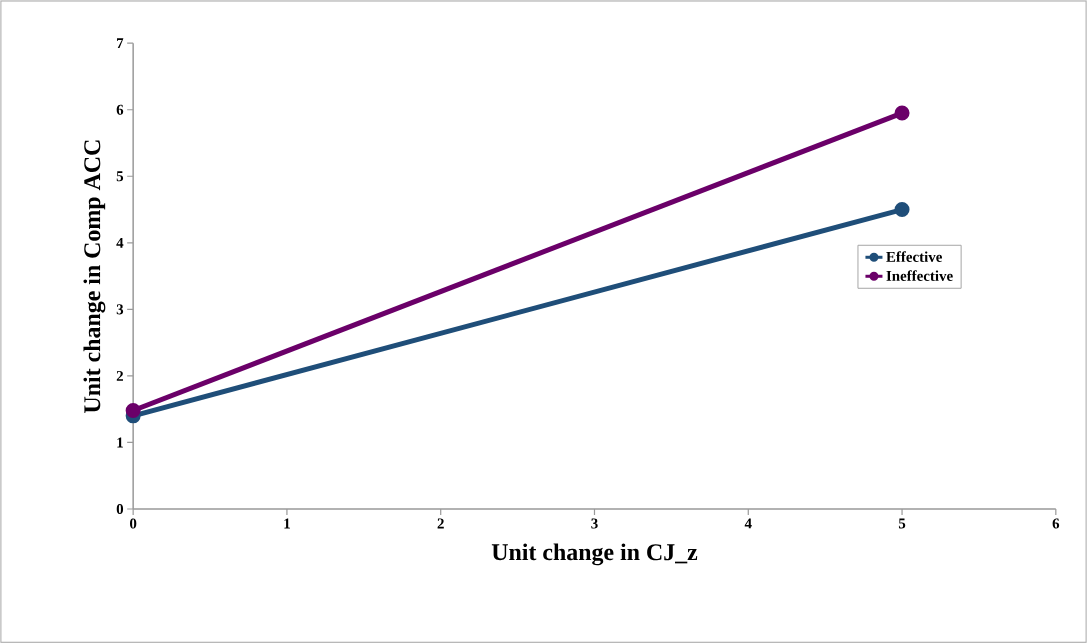 The height and width of the screenshot is (643, 1087). What do you see at coordinates (120, 242) in the screenshot?
I see `y-tick-label: 4` at bounding box center [120, 242].